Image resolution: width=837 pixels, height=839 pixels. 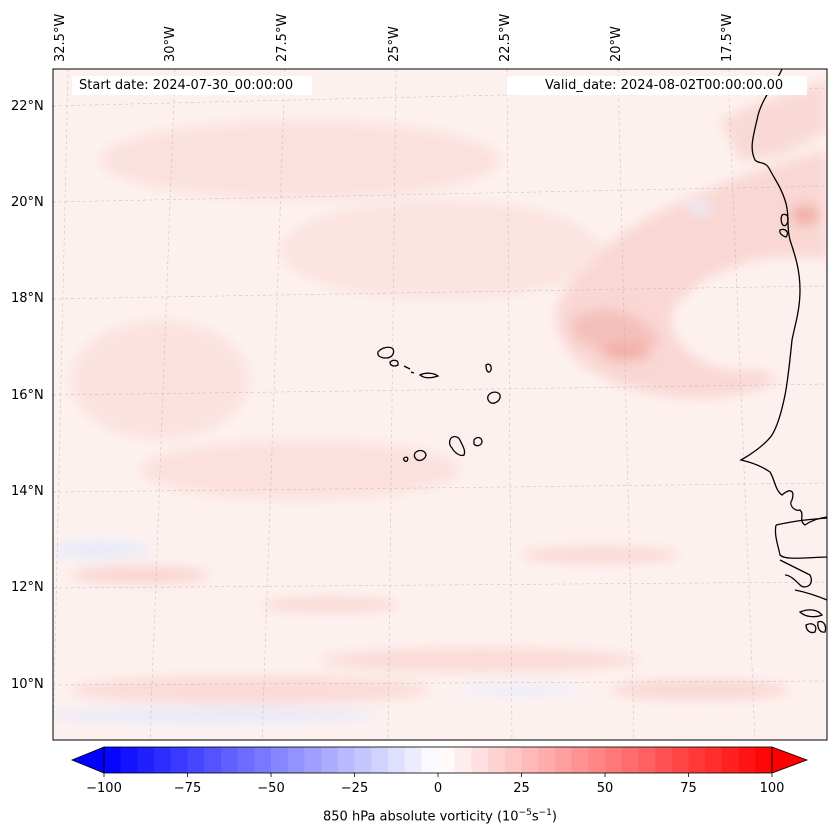 What do you see at coordinates (394, 44) in the screenshot?
I see `lon-label-25w: 25°W` at bounding box center [394, 44].